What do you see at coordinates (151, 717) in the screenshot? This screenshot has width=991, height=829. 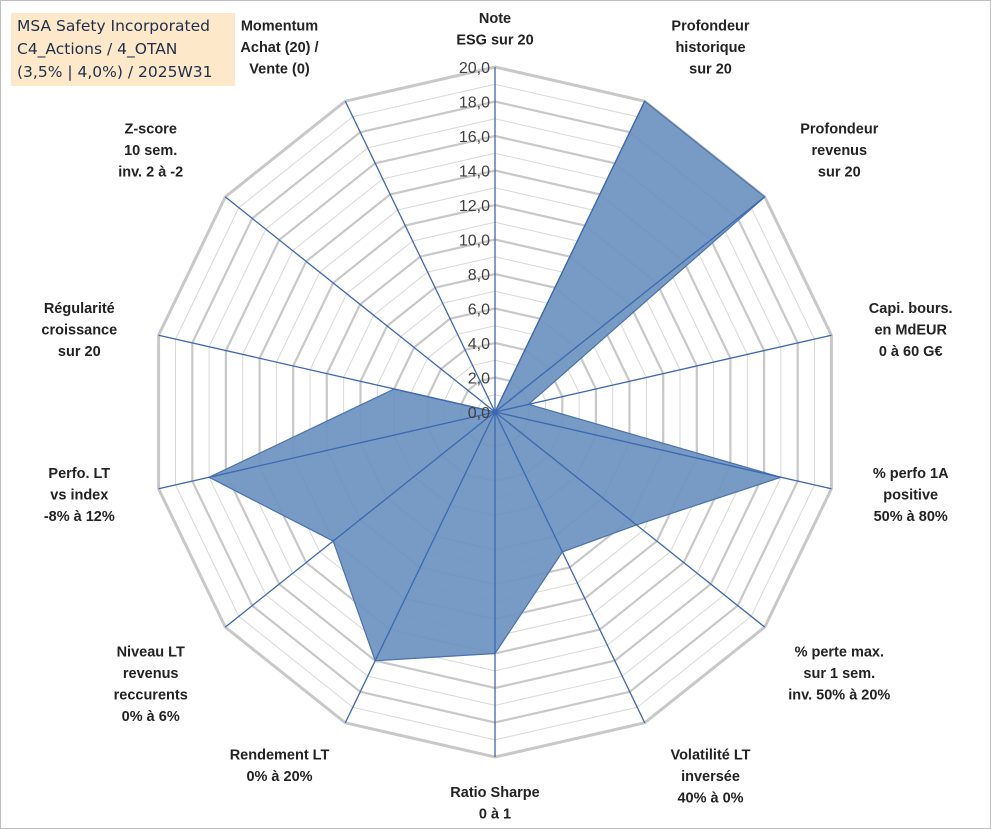 I see `axis-label-line: 0% à 6%` at bounding box center [151, 717].